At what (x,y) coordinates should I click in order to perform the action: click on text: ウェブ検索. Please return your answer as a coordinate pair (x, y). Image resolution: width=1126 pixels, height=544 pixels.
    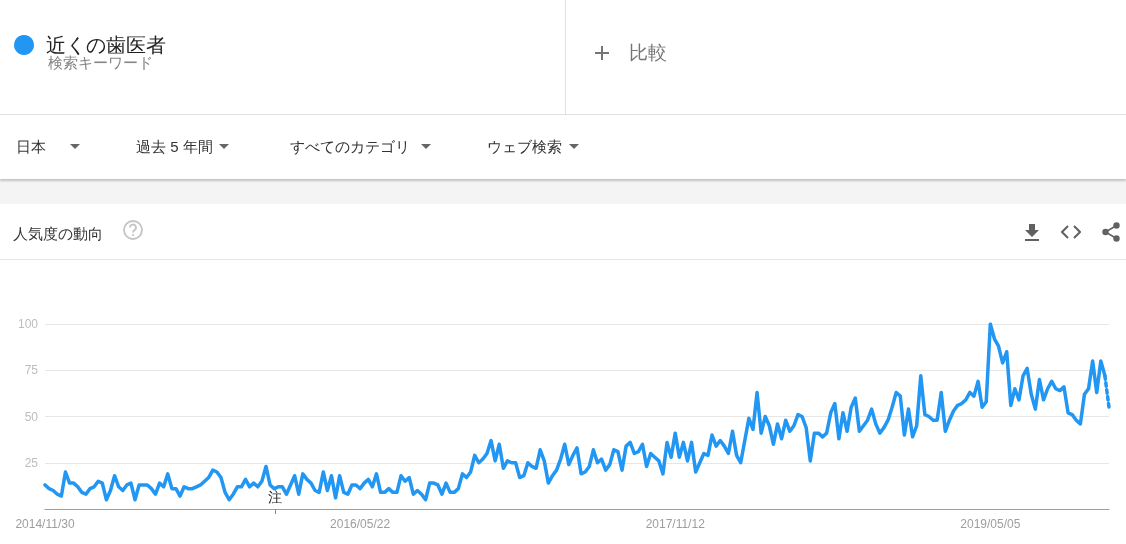
    Looking at the image, I should click on (524, 146).